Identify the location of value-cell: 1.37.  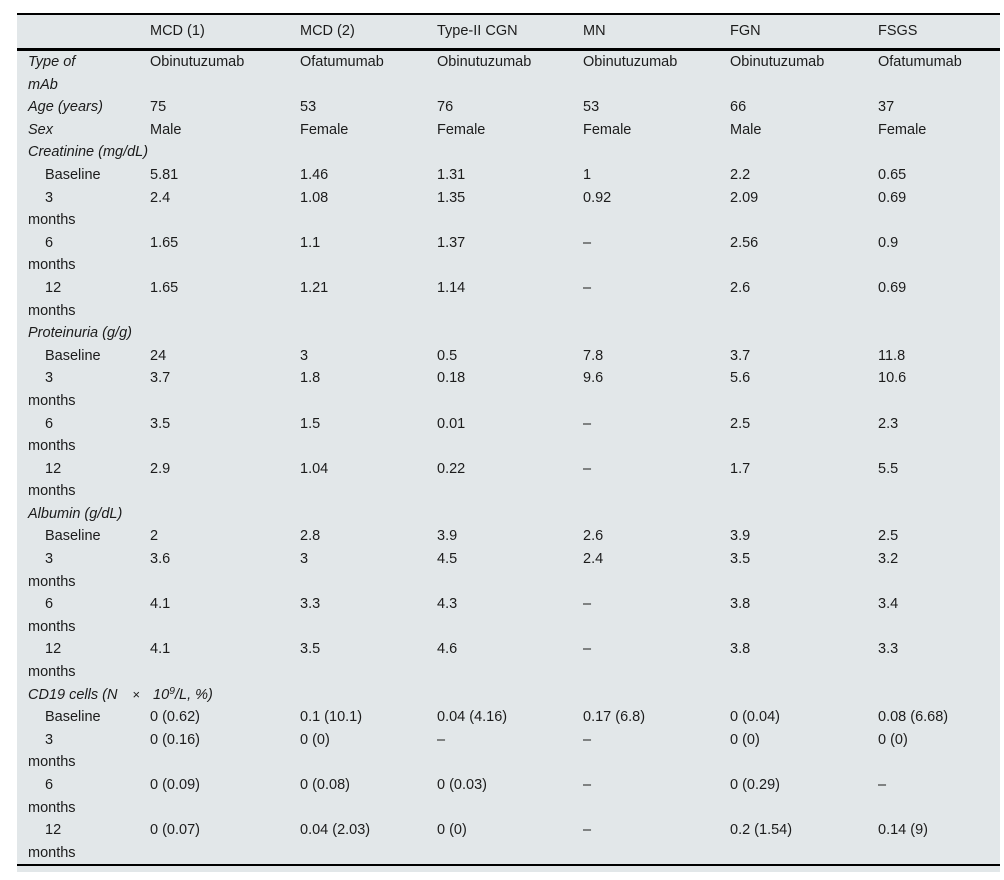
(451, 242).